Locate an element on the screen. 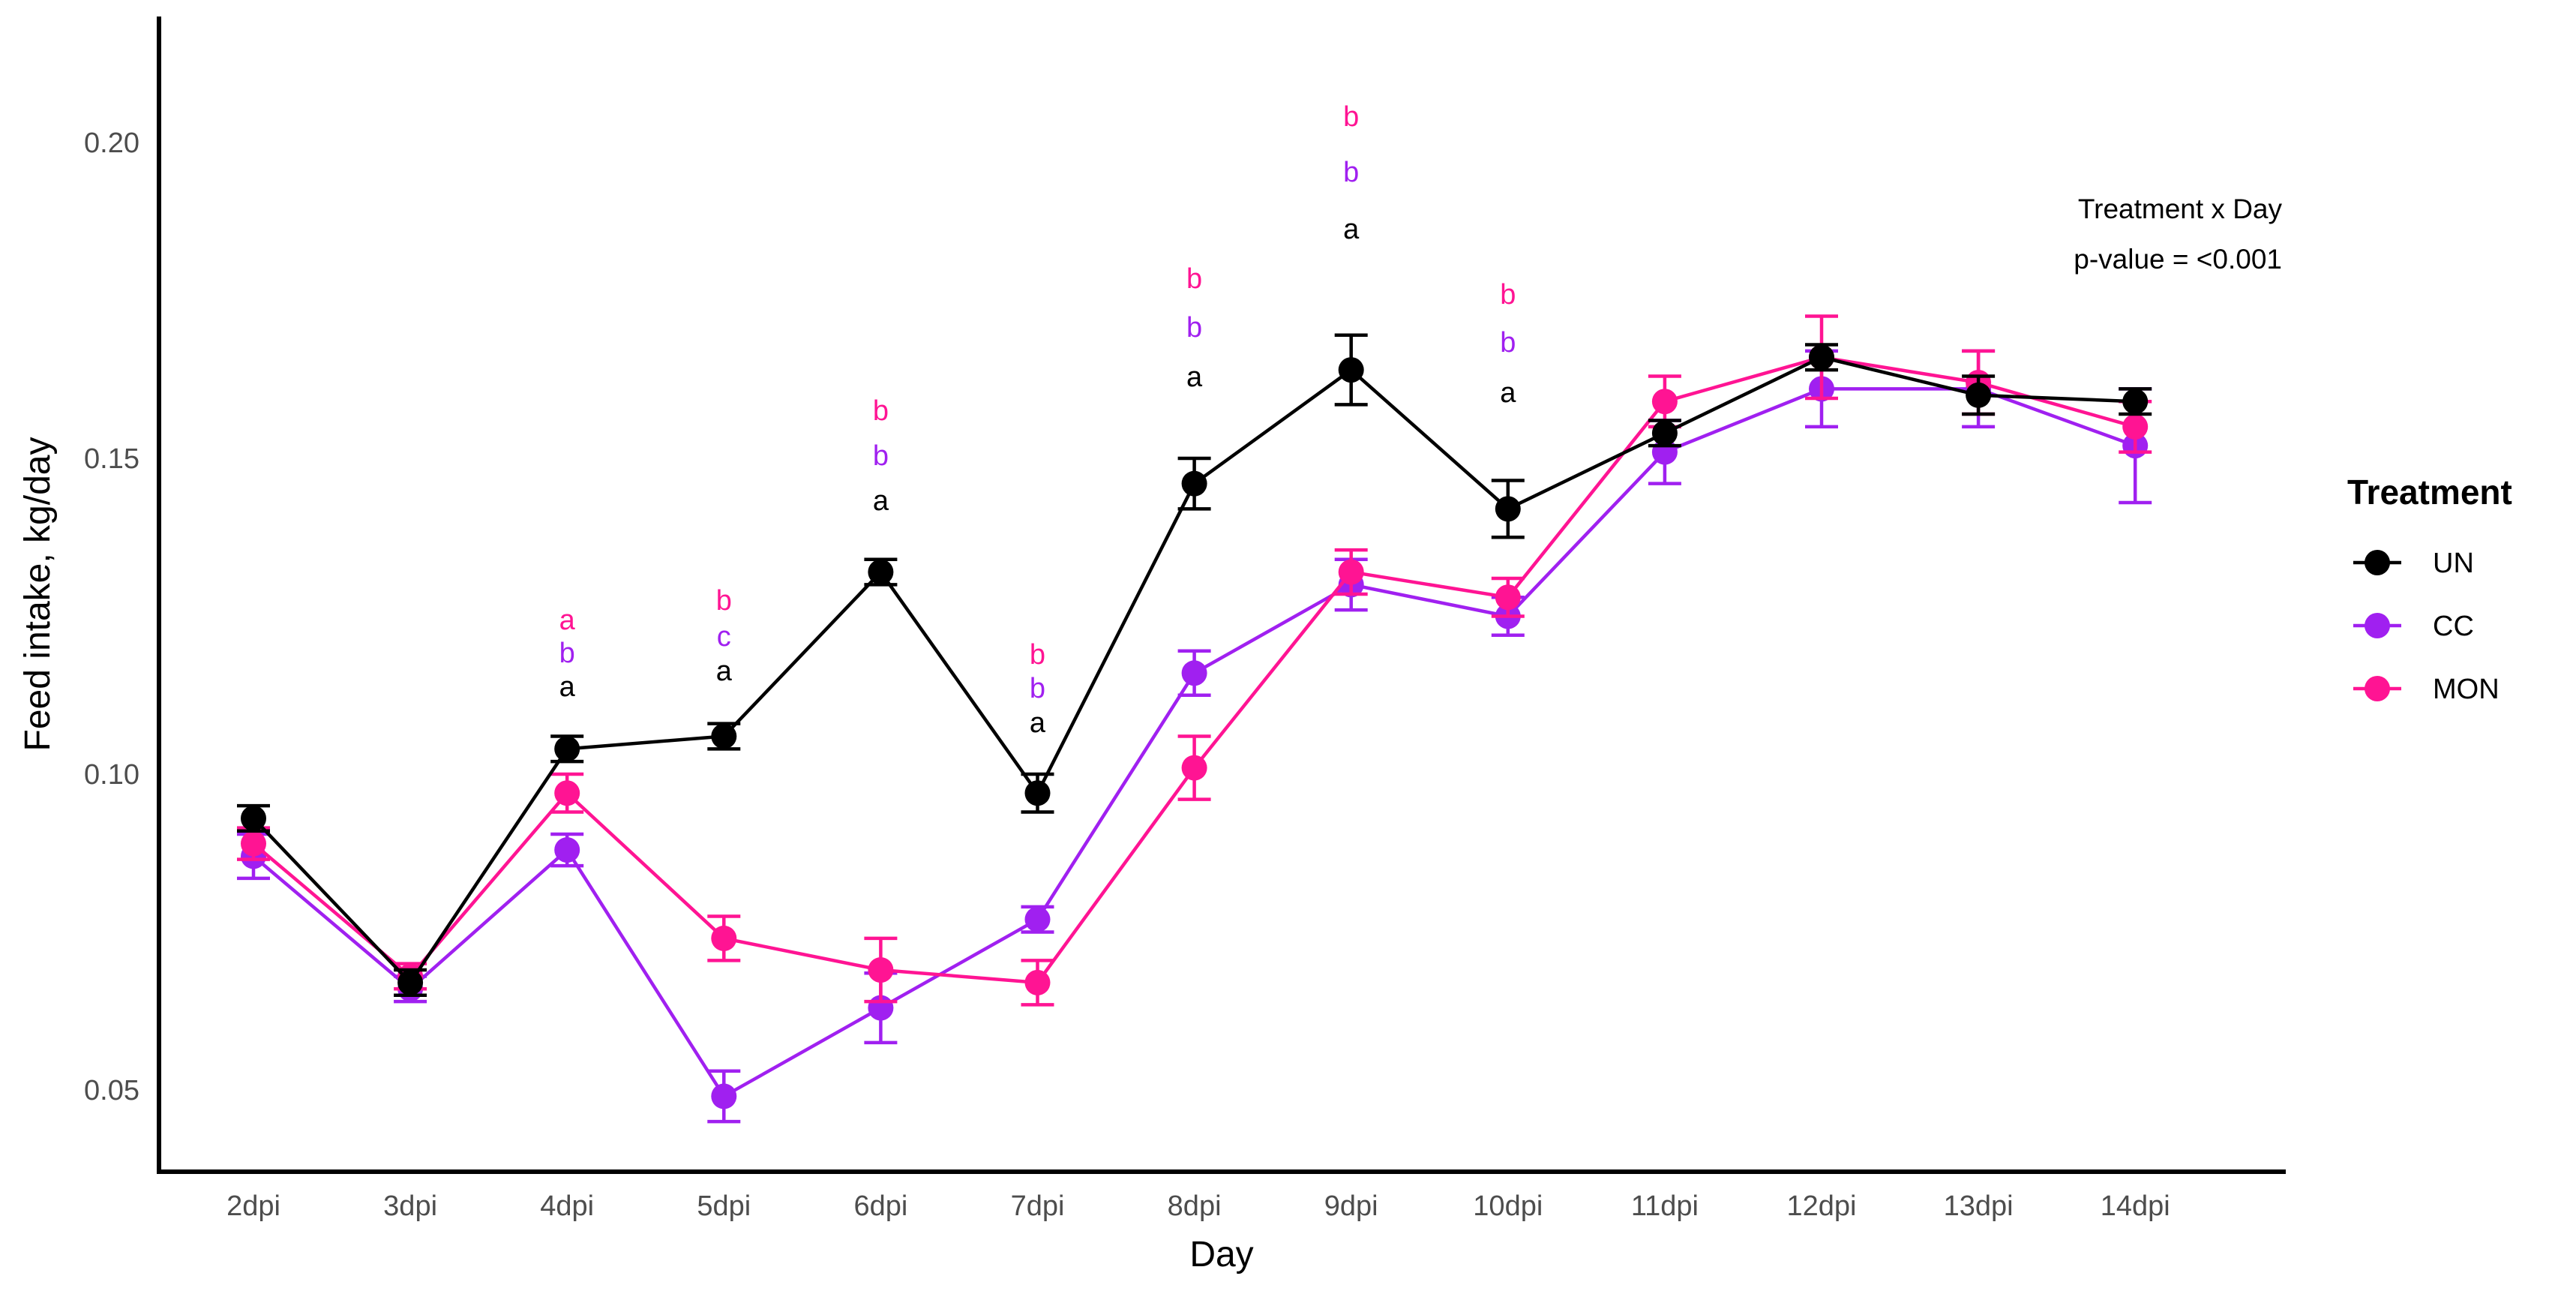  legend-item-mon: MON is located at coordinates (2426, 689).